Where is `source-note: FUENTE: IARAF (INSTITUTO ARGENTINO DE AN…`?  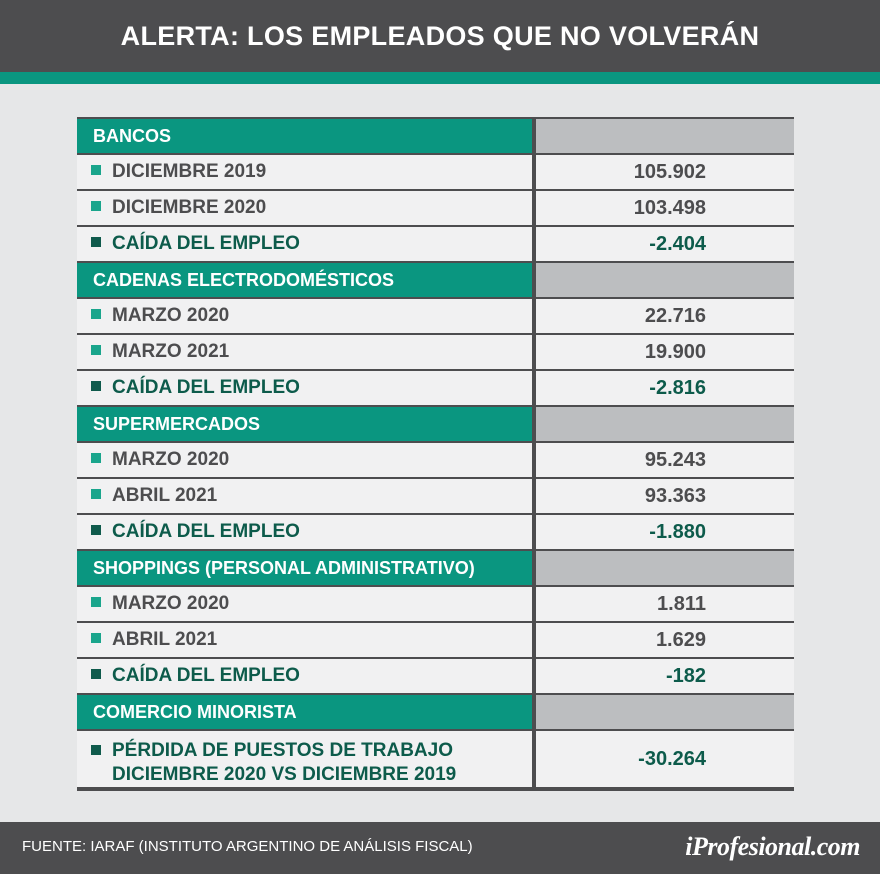 source-note: FUENTE: IARAF (INSTITUTO ARGENTINO DE AN… is located at coordinates (247, 846).